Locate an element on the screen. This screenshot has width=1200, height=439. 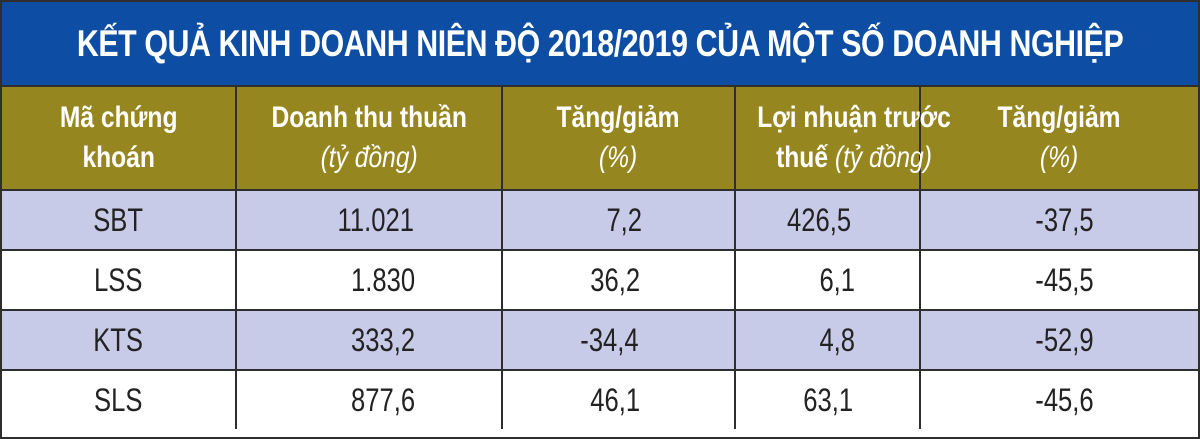
ticker-cell: KTS is located at coordinates (119, 340).